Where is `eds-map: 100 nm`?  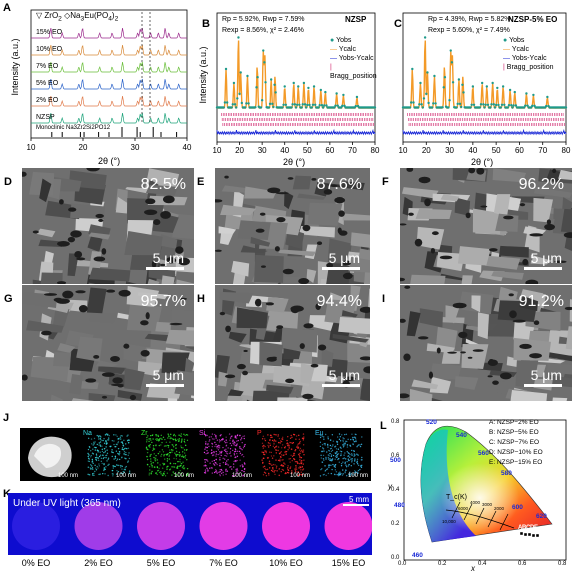
eds-map: 100 nm is located at coordinates (50, 454).